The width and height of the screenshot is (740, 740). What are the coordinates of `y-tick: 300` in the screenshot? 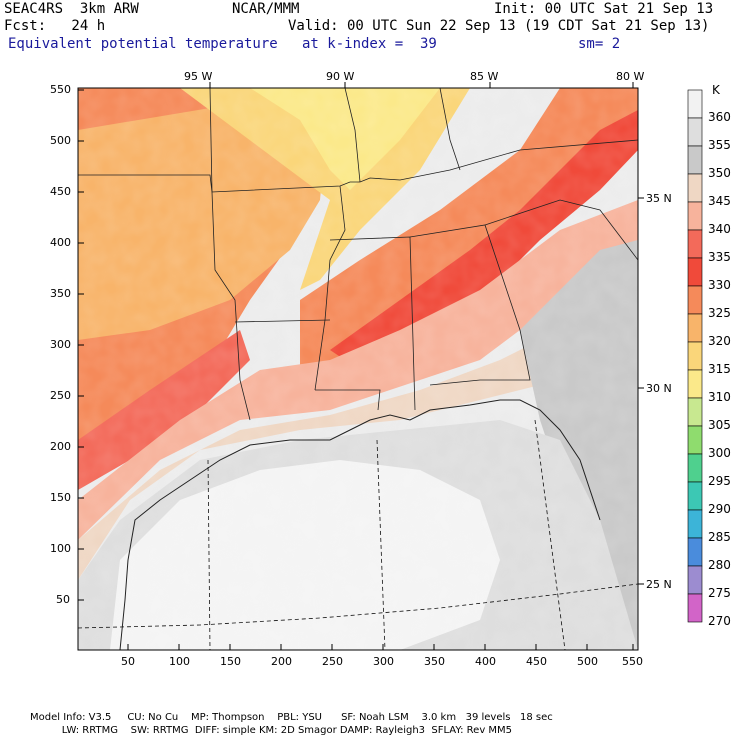 It's located at (60, 344).